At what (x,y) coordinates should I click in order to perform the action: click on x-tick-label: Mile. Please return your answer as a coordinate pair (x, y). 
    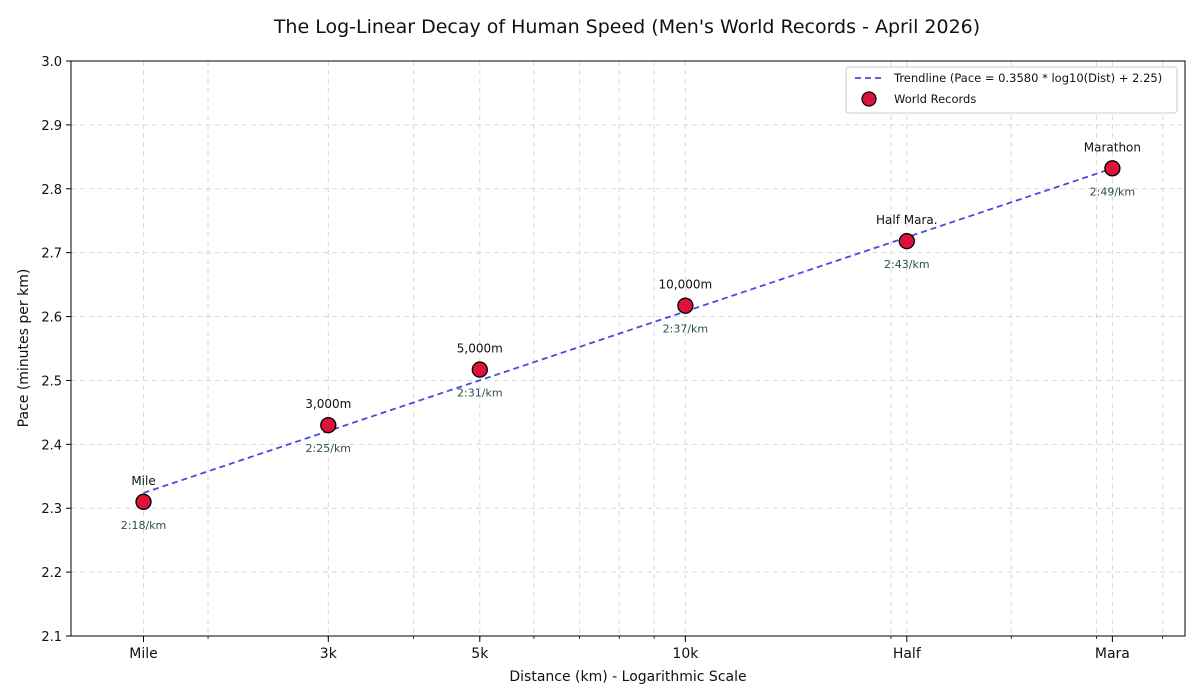
    Looking at the image, I should click on (143, 654).